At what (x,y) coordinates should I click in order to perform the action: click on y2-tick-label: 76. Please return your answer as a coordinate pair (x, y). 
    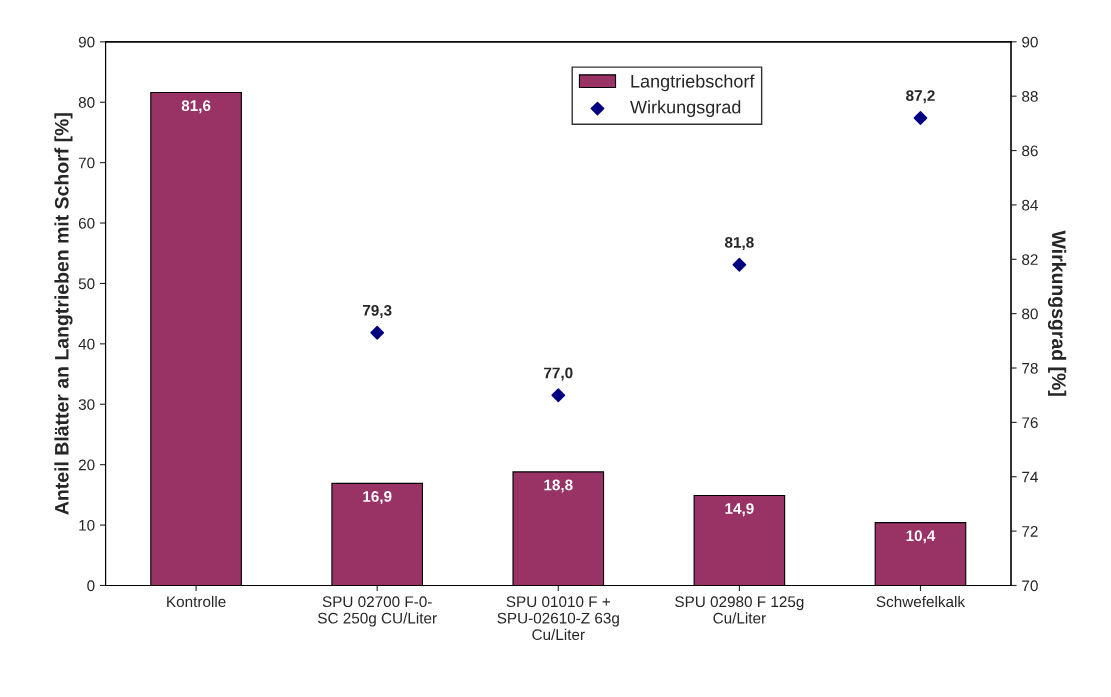
    Looking at the image, I should click on (1030, 423).